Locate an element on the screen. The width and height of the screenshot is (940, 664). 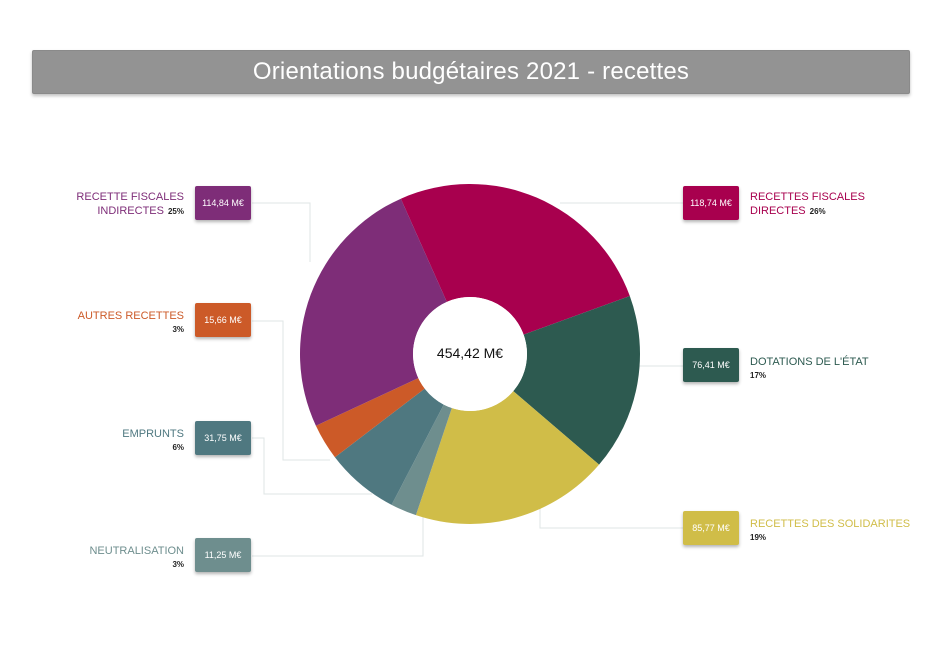
legend-neutralisation: NEUTRALISATION 3% is located at coordinates (112, 558).